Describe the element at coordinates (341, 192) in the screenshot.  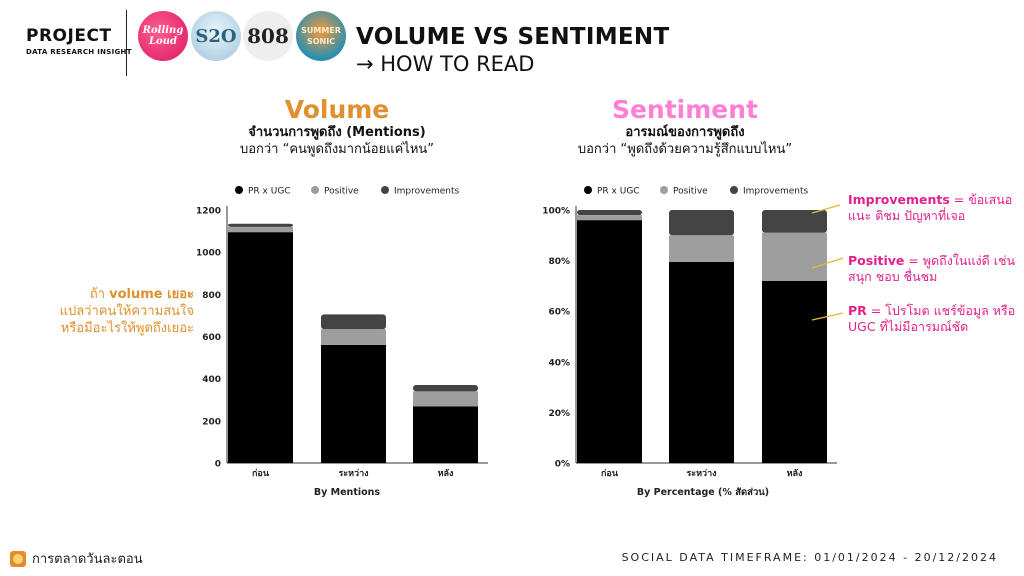
I see `volume-legend-label-1: Positive` at that location.